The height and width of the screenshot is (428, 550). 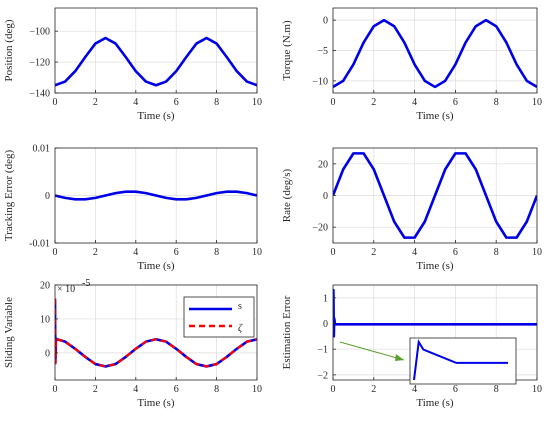 What do you see at coordinates (39, 63) in the screenshot?
I see `y-tick-label: −120` at bounding box center [39, 63].